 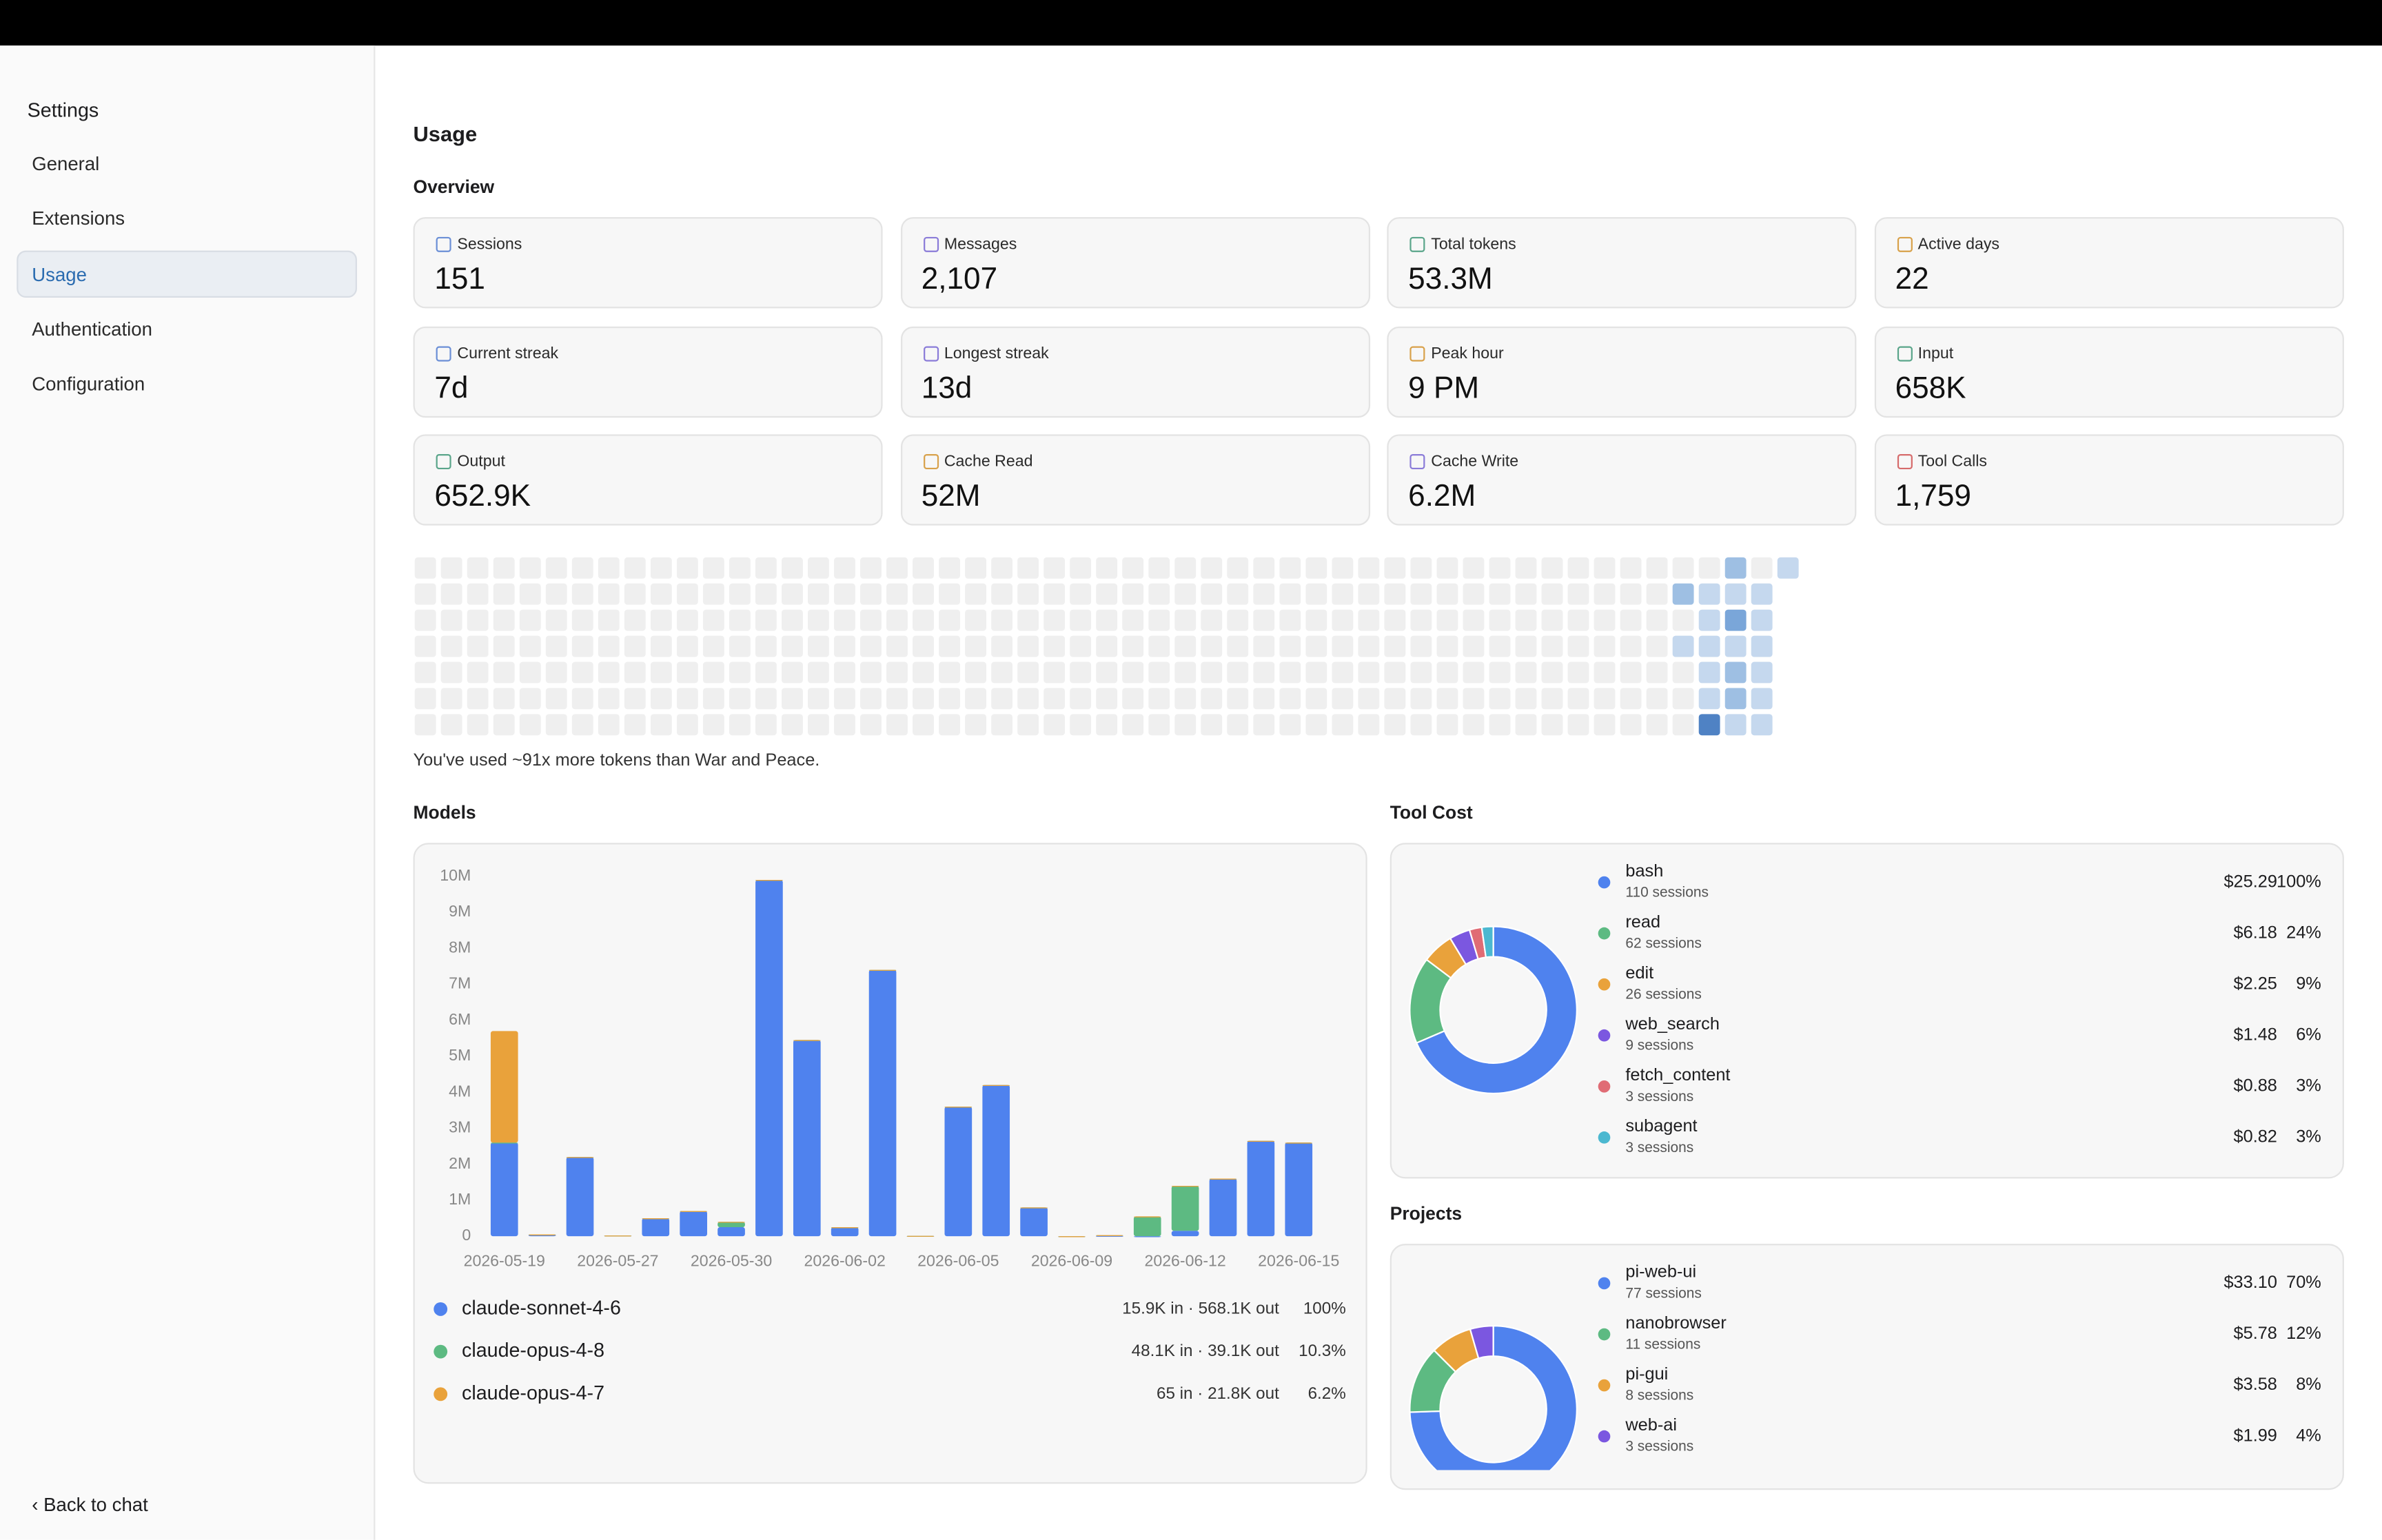 What do you see at coordinates (980, 244) in the screenshot?
I see `stat-label: Messages` at bounding box center [980, 244].